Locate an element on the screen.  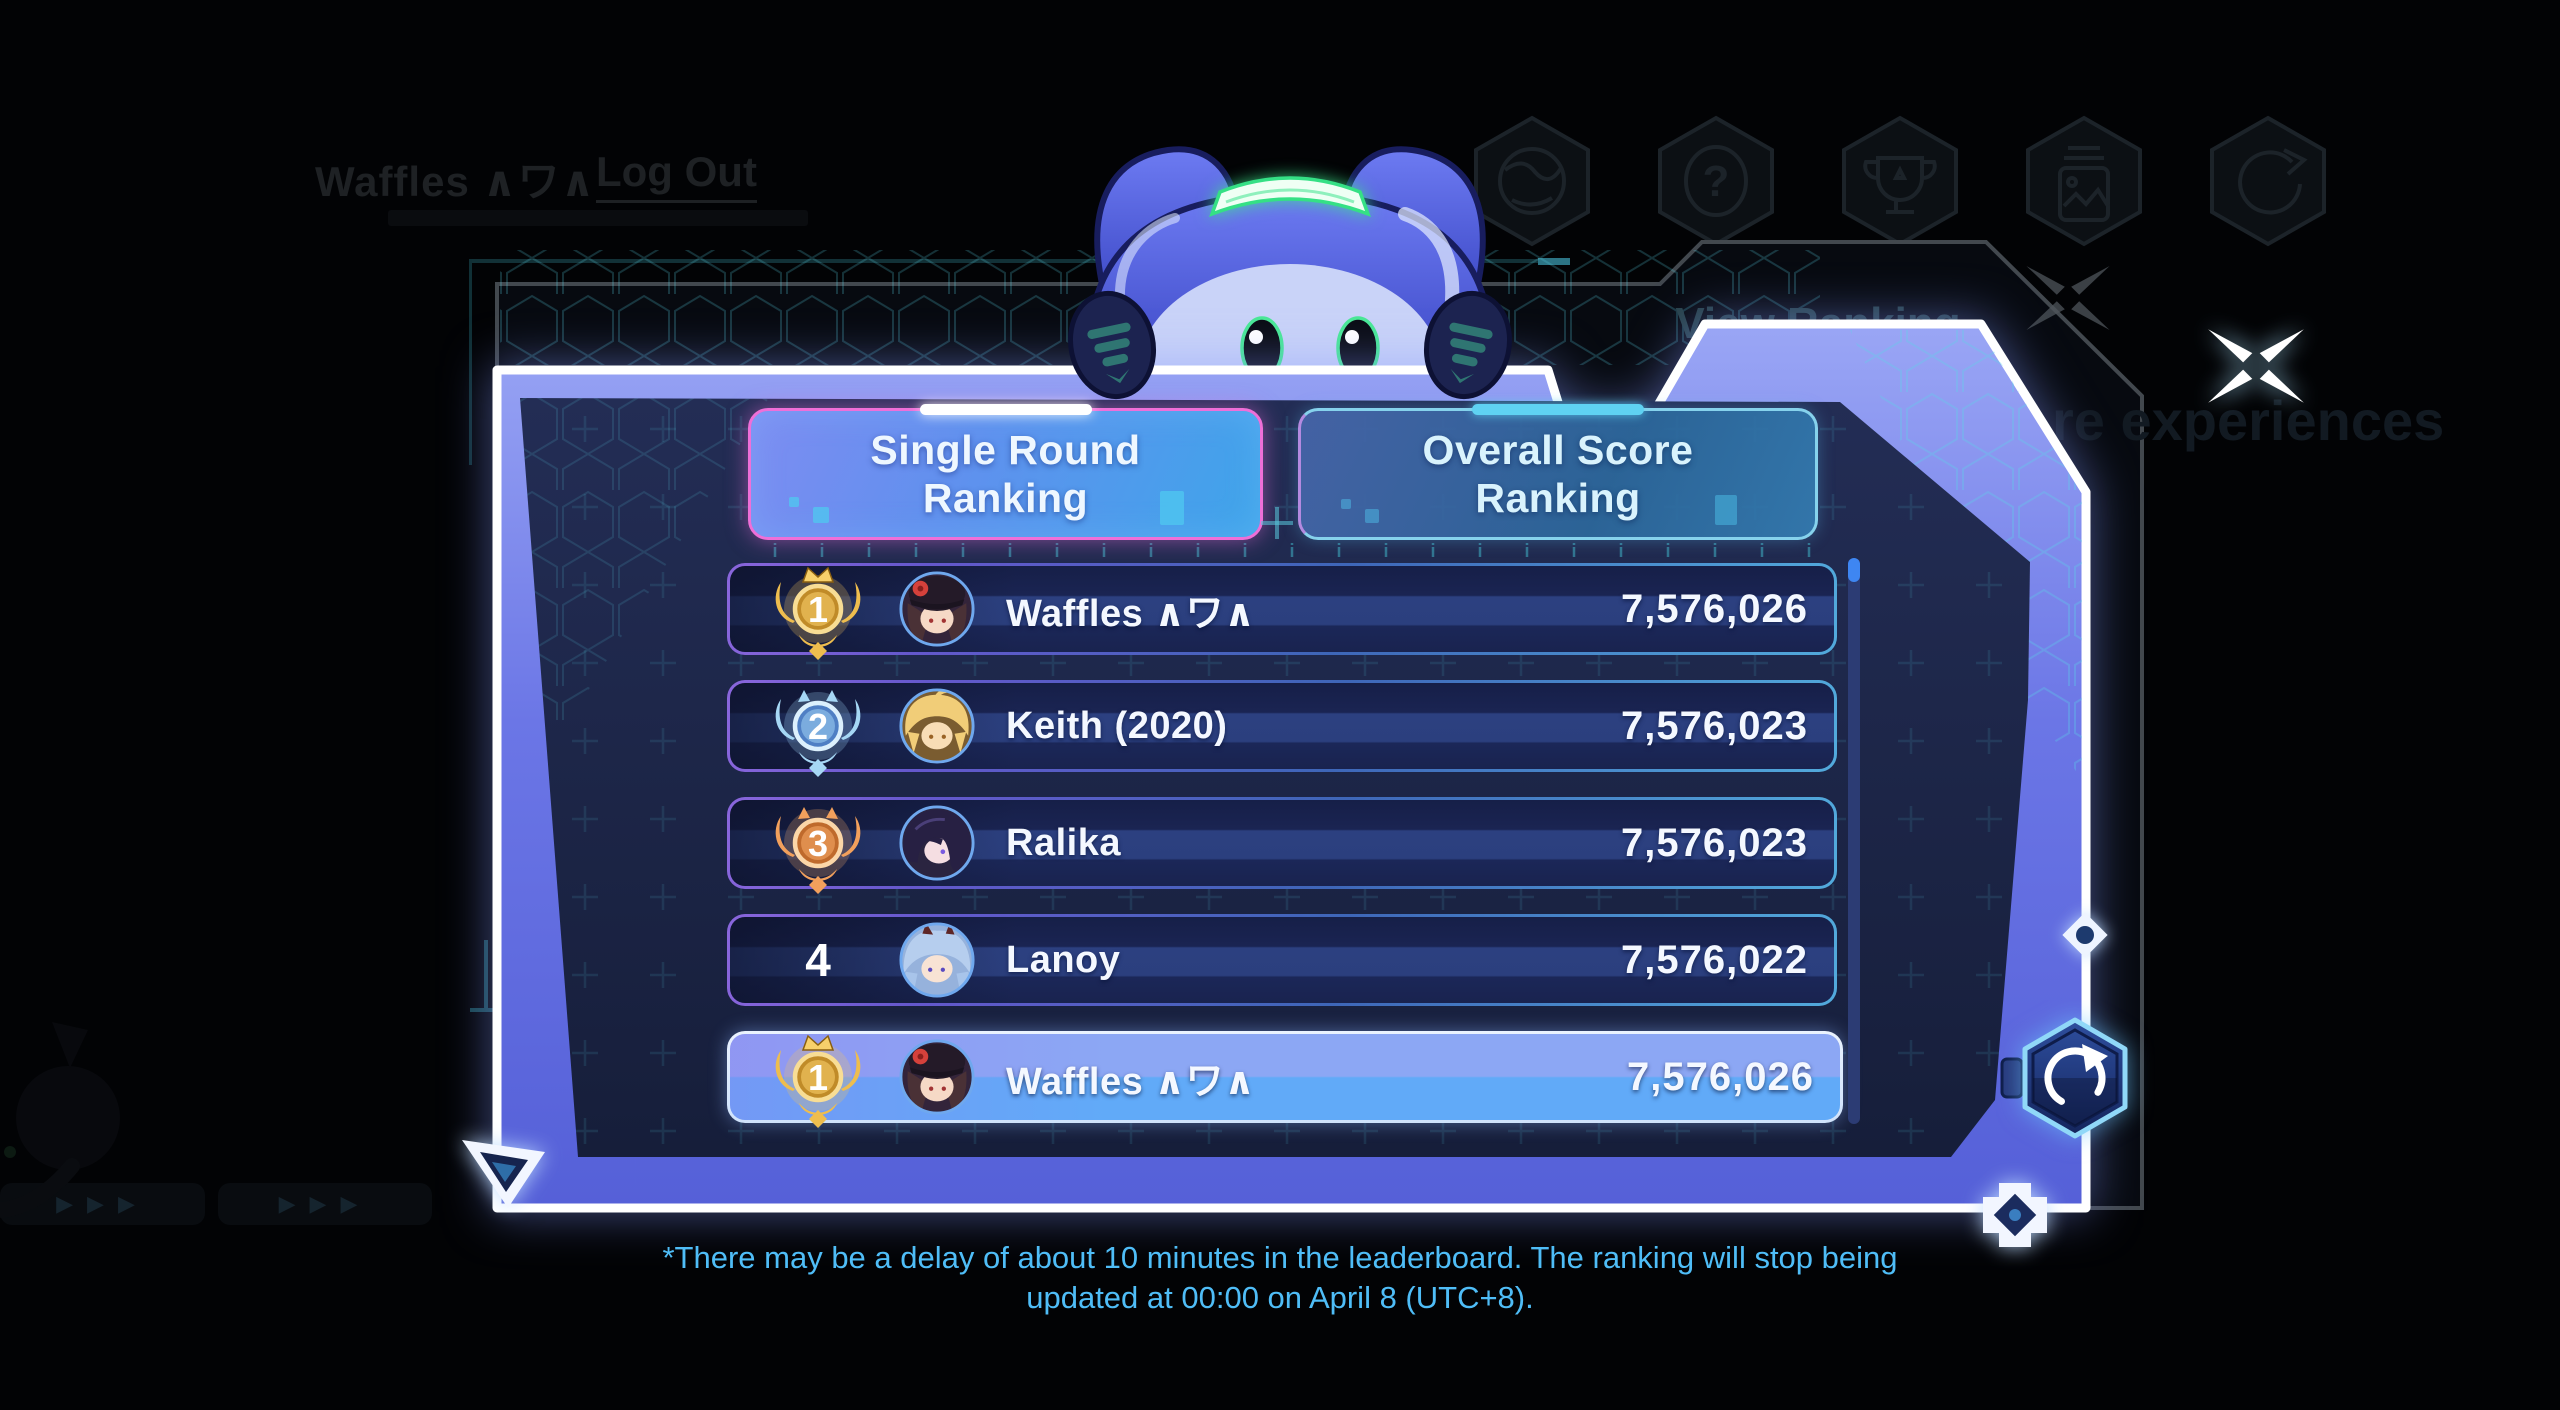
svg-text: 2 is located at coordinates (818, 726).